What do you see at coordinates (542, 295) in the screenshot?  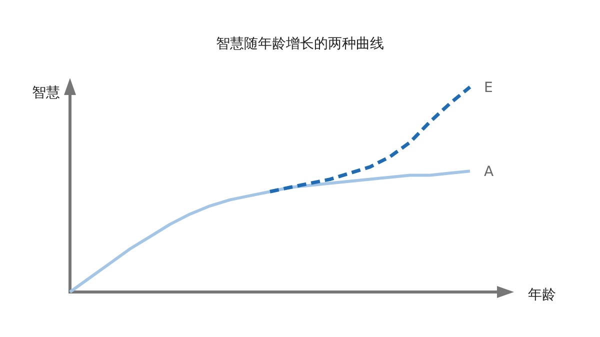 I see `x-axis-title: 年龄` at bounding box center [542, 295].